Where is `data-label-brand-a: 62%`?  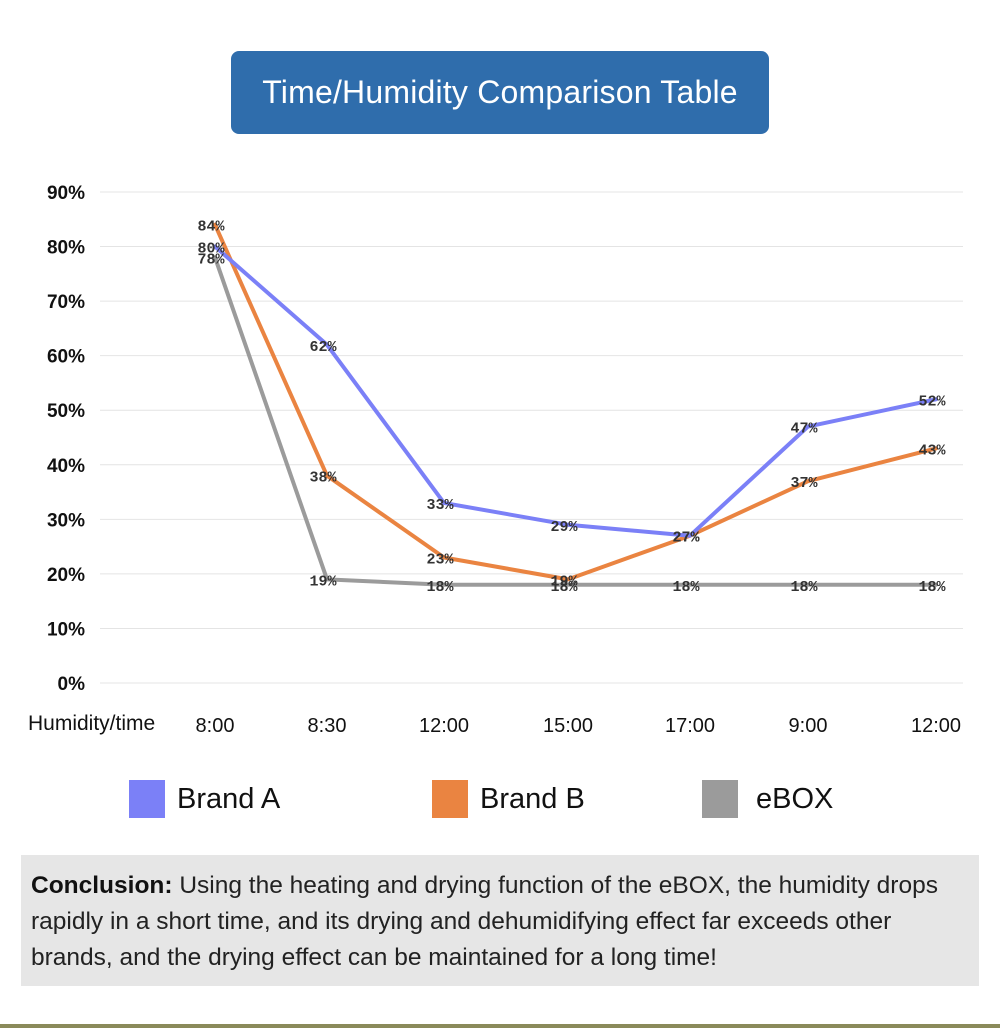 data-label-brand-a: 62% is located at coordinates (323, 347).